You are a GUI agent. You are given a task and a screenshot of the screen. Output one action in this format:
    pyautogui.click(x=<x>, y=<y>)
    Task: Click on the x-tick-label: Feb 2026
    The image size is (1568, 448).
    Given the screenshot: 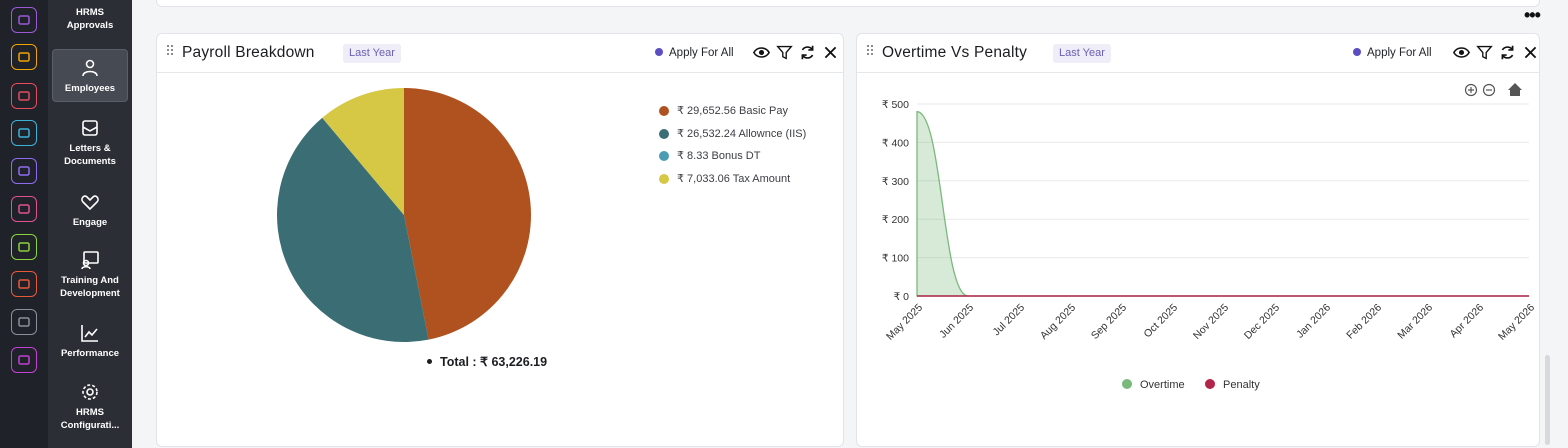 What is the action you would take?
    pyautogui.click(x=1364, y=322)
    